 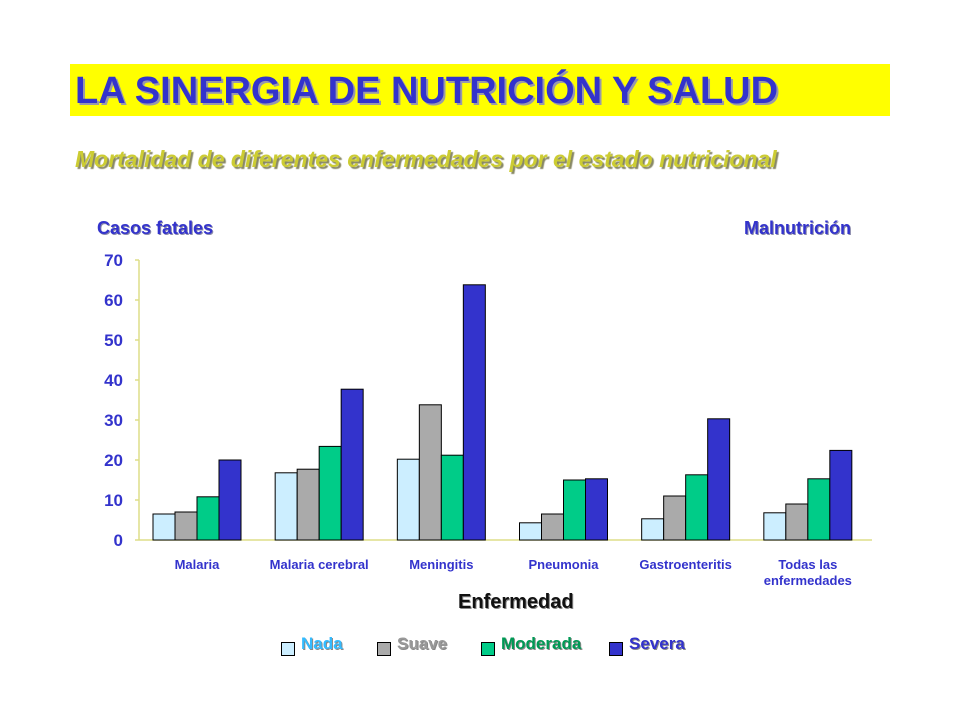 I want to click on legend-label: Suave, so click(x=422, y=643).